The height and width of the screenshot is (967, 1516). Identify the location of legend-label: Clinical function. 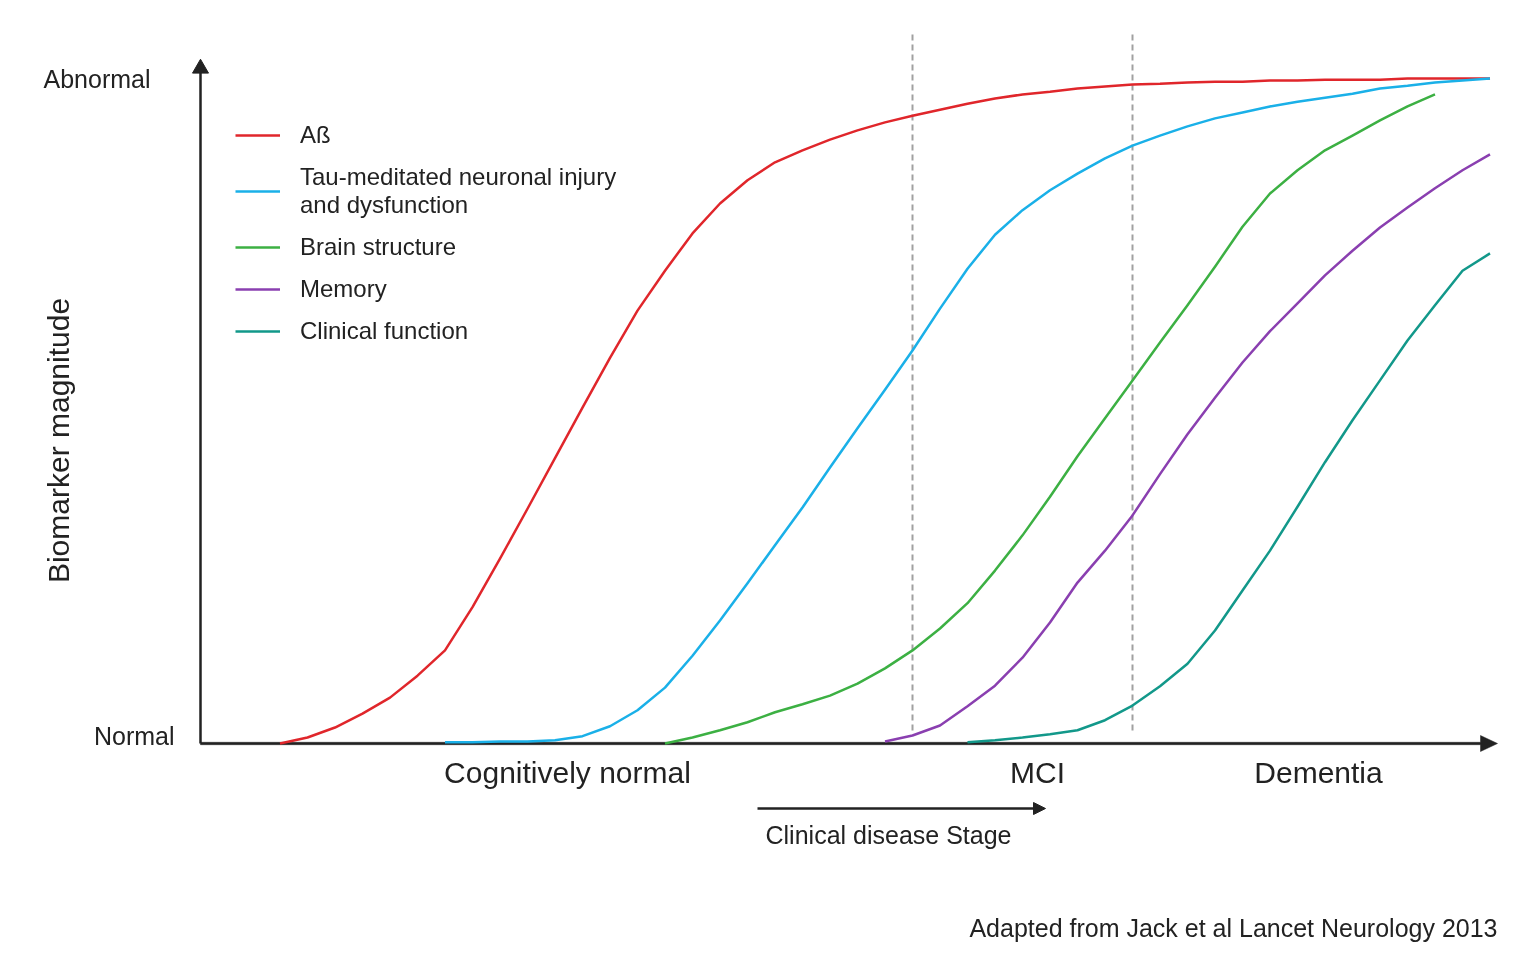
(384, 331).